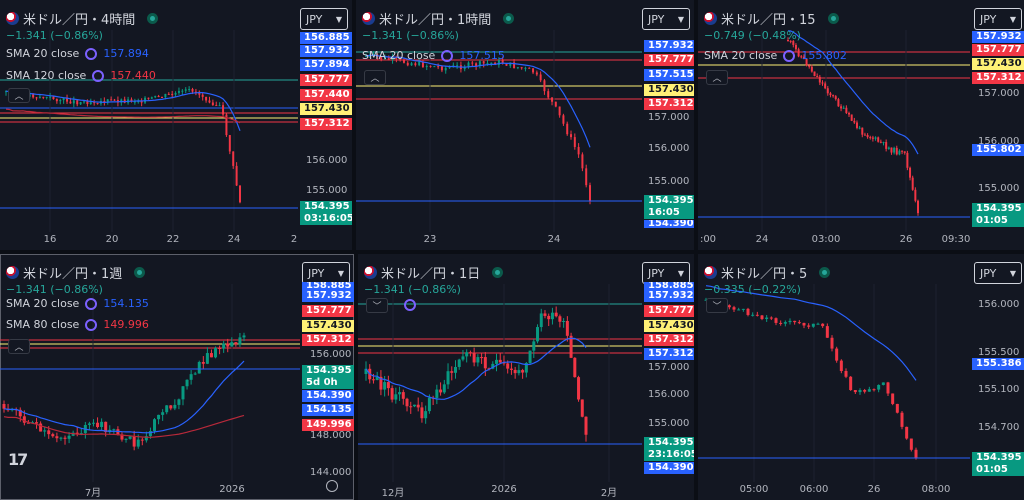  I want to click on price-axis-label: 155.000, so click(669, 181).